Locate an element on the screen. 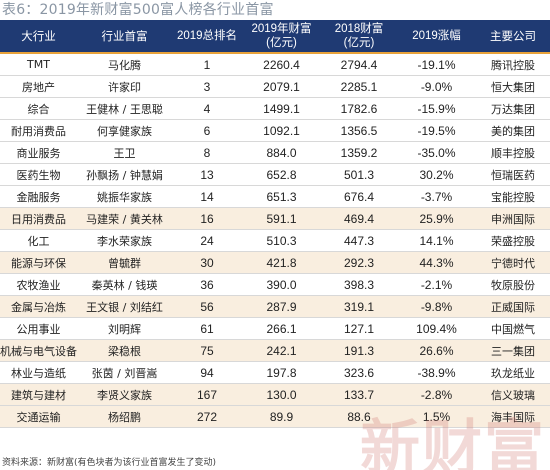  cell-change: 109.4% is located at coordinates (436, 328).